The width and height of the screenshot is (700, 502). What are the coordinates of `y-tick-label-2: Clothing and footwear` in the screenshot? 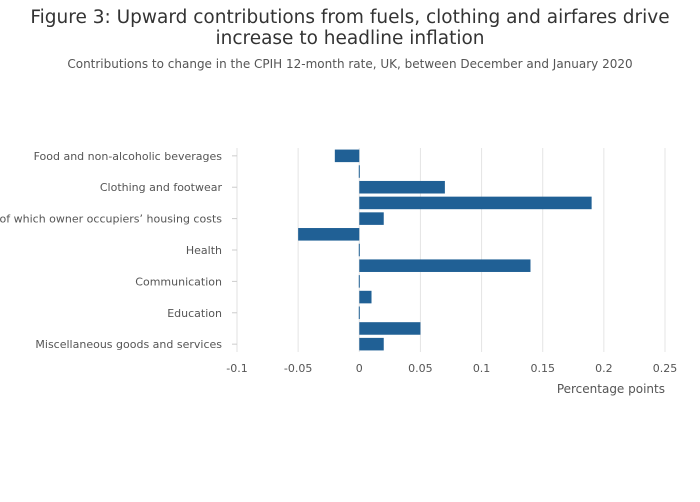 It's located at (161, 187).